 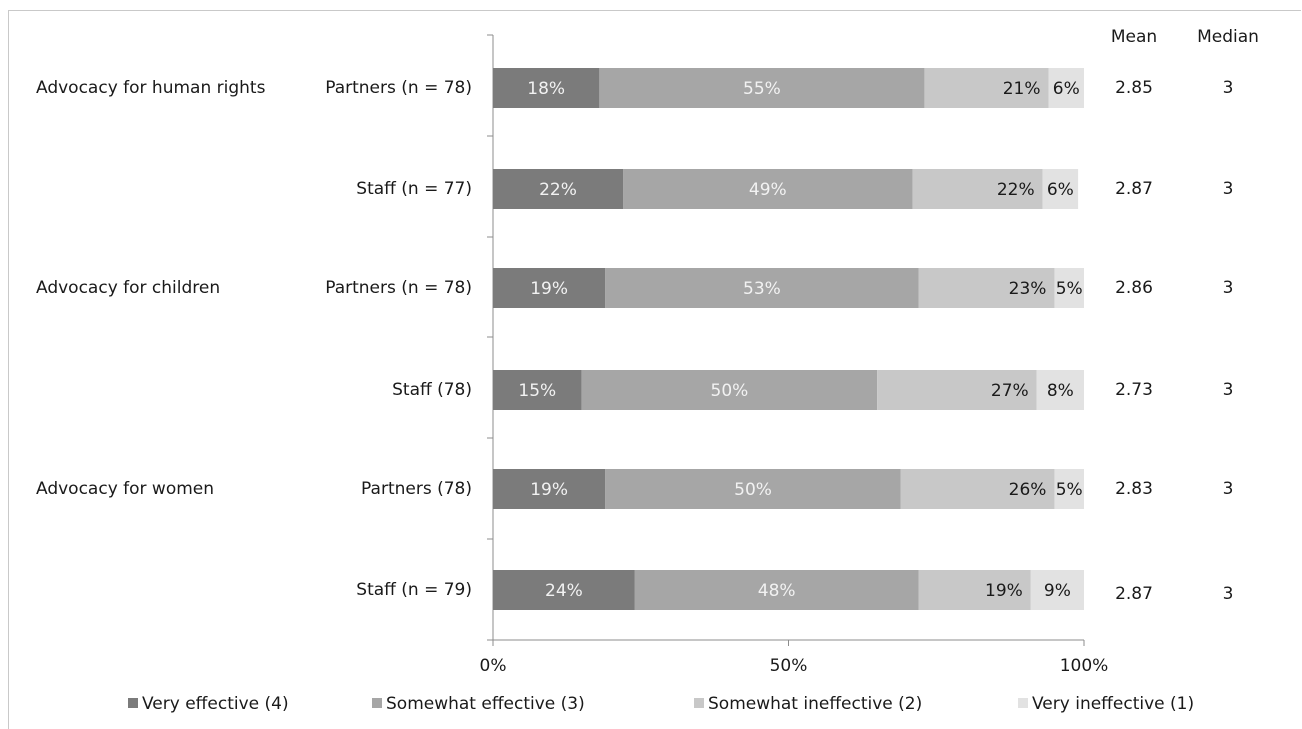 I want to click on data-label: 26%, so click(x=1028, y=490).